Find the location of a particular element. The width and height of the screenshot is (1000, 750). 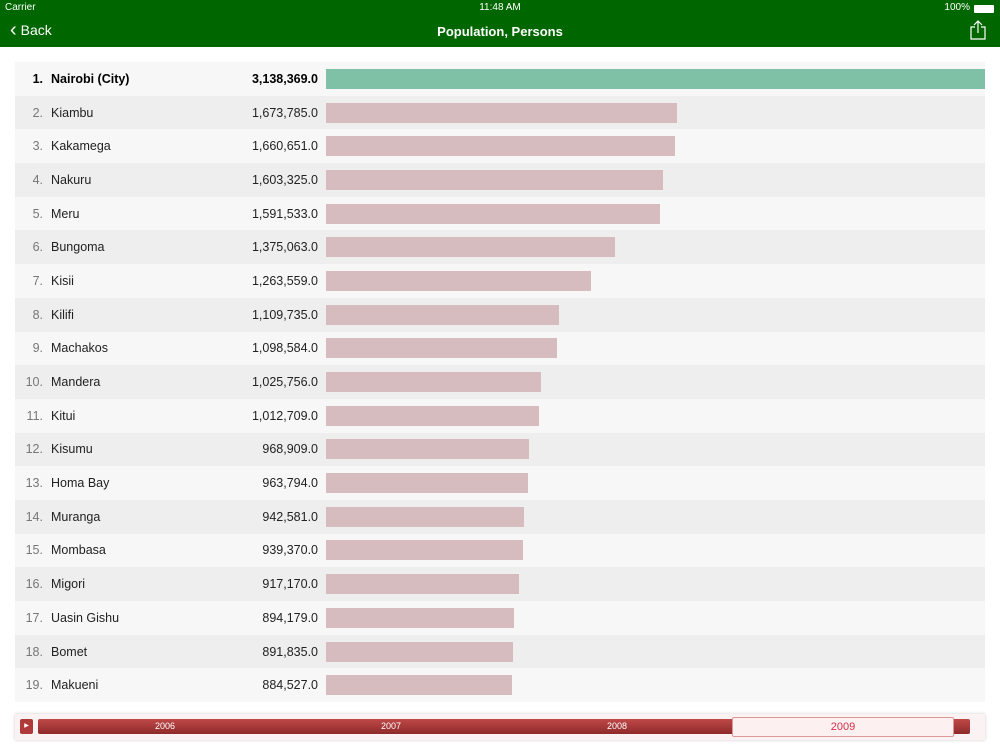

rank: 10. is located at coordinates (34, 382).